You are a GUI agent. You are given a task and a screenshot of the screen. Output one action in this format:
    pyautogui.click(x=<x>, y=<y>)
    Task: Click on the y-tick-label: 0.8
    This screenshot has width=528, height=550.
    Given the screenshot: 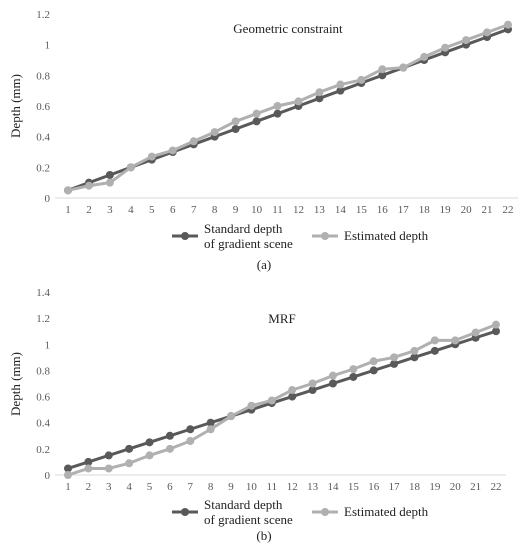 What is the action you would take?
    pyautogui.click(x=43, y=76)
    